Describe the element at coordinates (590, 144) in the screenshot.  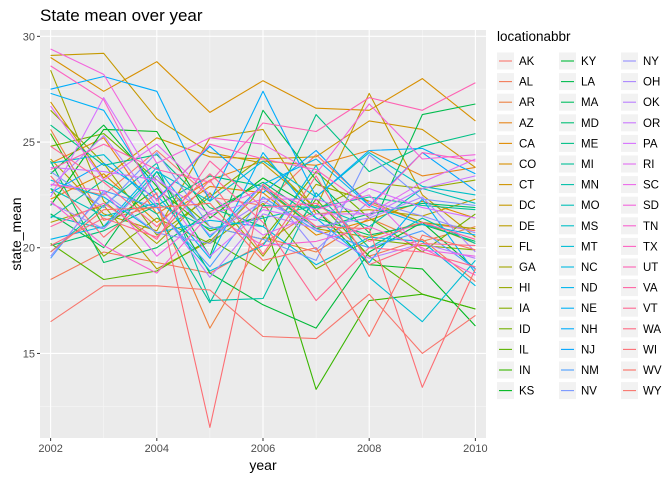
I see `legend-label: ME` at that location.